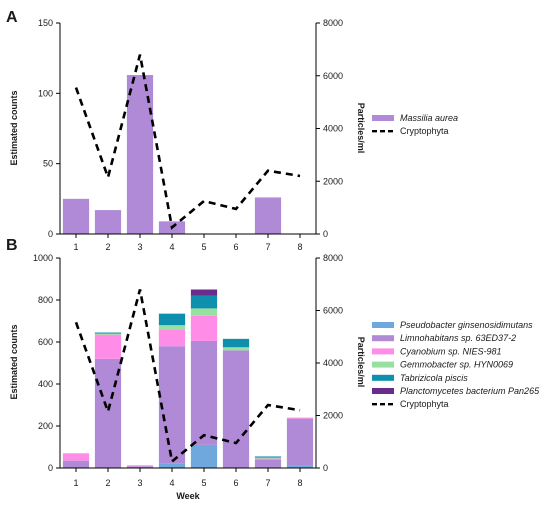 The image size is (550, 506). What do you see at coordinates (429, 118) in the screenshot?
I see `legend-label: Massilia aurea` at bounding box center [429, 118].